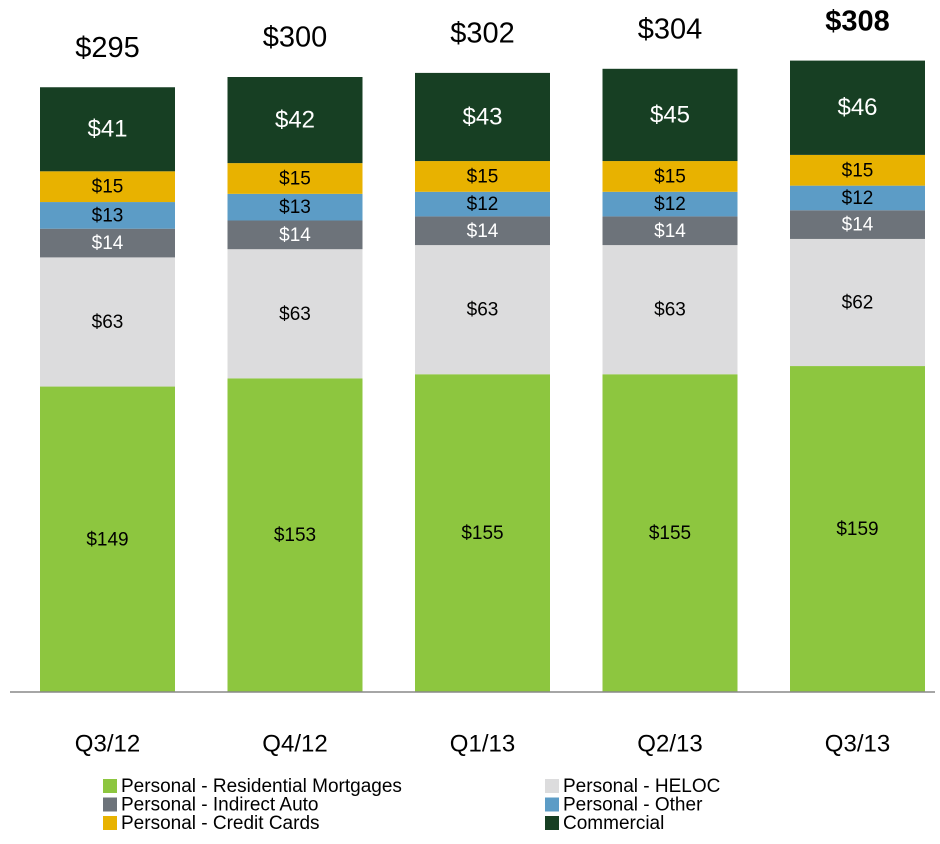 This screenshot has height=844, width=940. I want to click on x-tick-label: Q3/13, so click(857, 743).